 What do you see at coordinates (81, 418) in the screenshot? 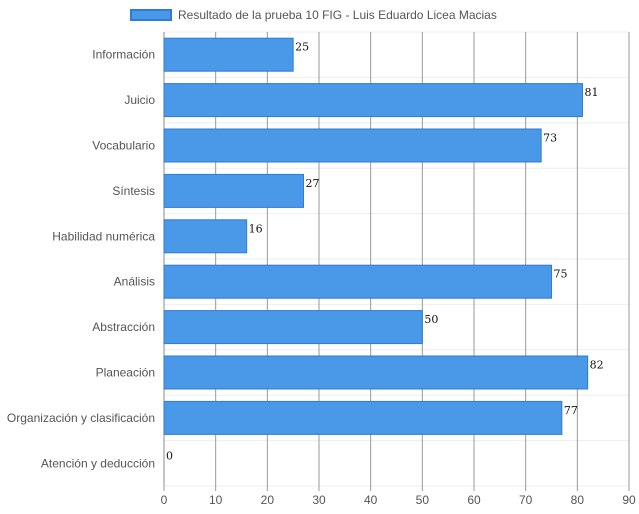
I see `category-label: Organización y clasificación` at bounding box center [81, 418].